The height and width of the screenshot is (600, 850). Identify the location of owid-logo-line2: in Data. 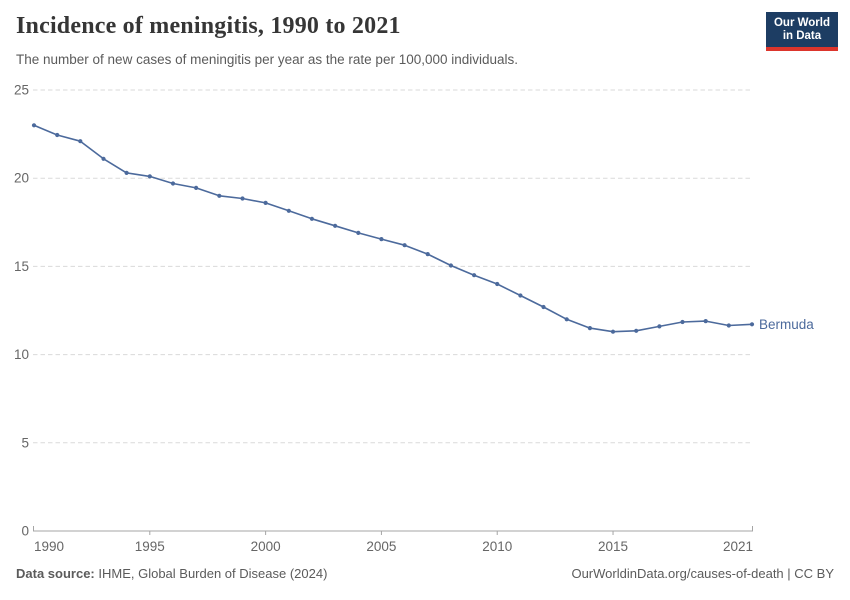
(802, 36).